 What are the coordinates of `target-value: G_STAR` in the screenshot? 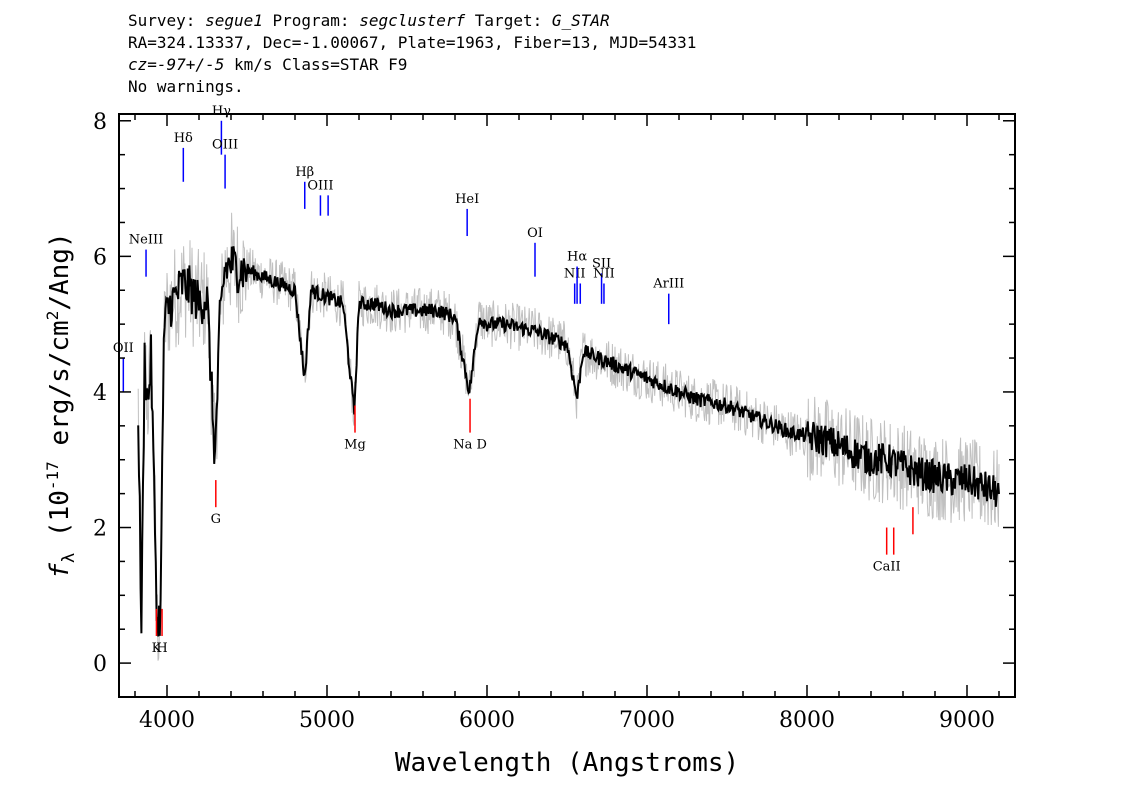 It's located at (580, 20).